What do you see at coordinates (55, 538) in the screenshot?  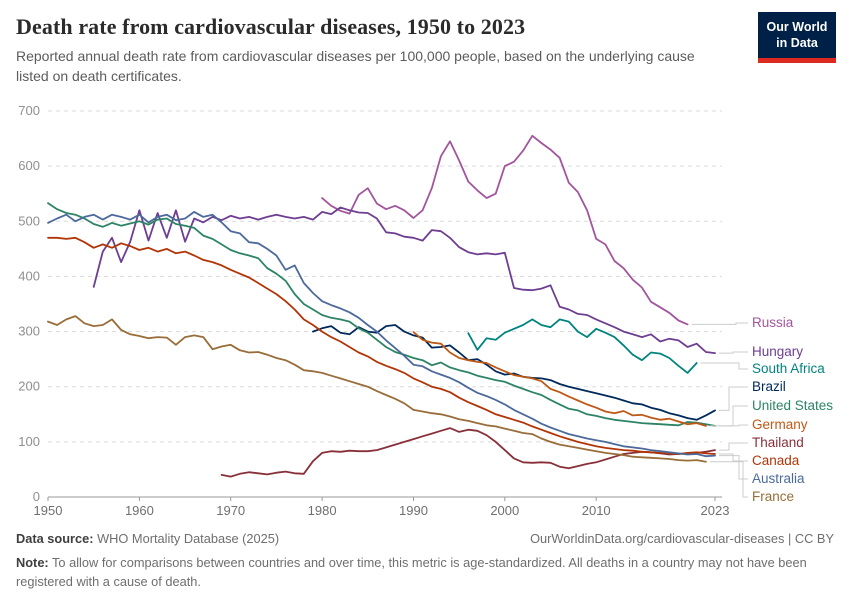 I see `data-source-label: Data source:` at bounding box center [55, 538].